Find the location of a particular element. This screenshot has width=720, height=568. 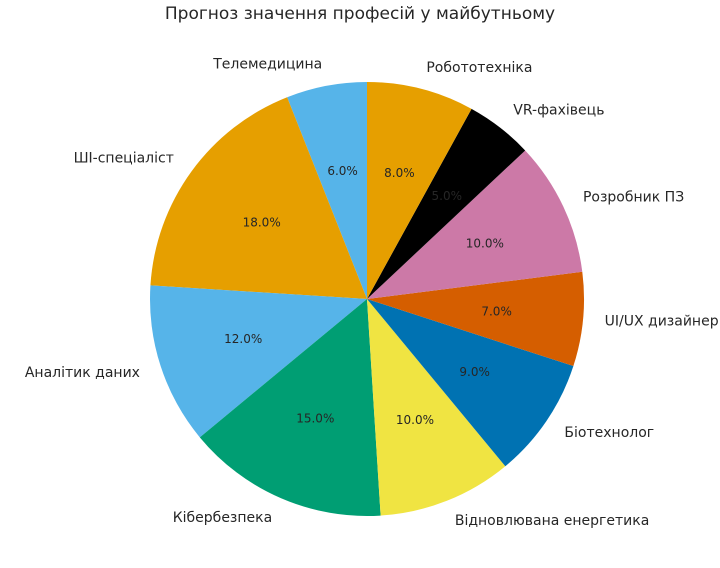

slice-category-label: Робототехніка is located at coordinates (479, 68).